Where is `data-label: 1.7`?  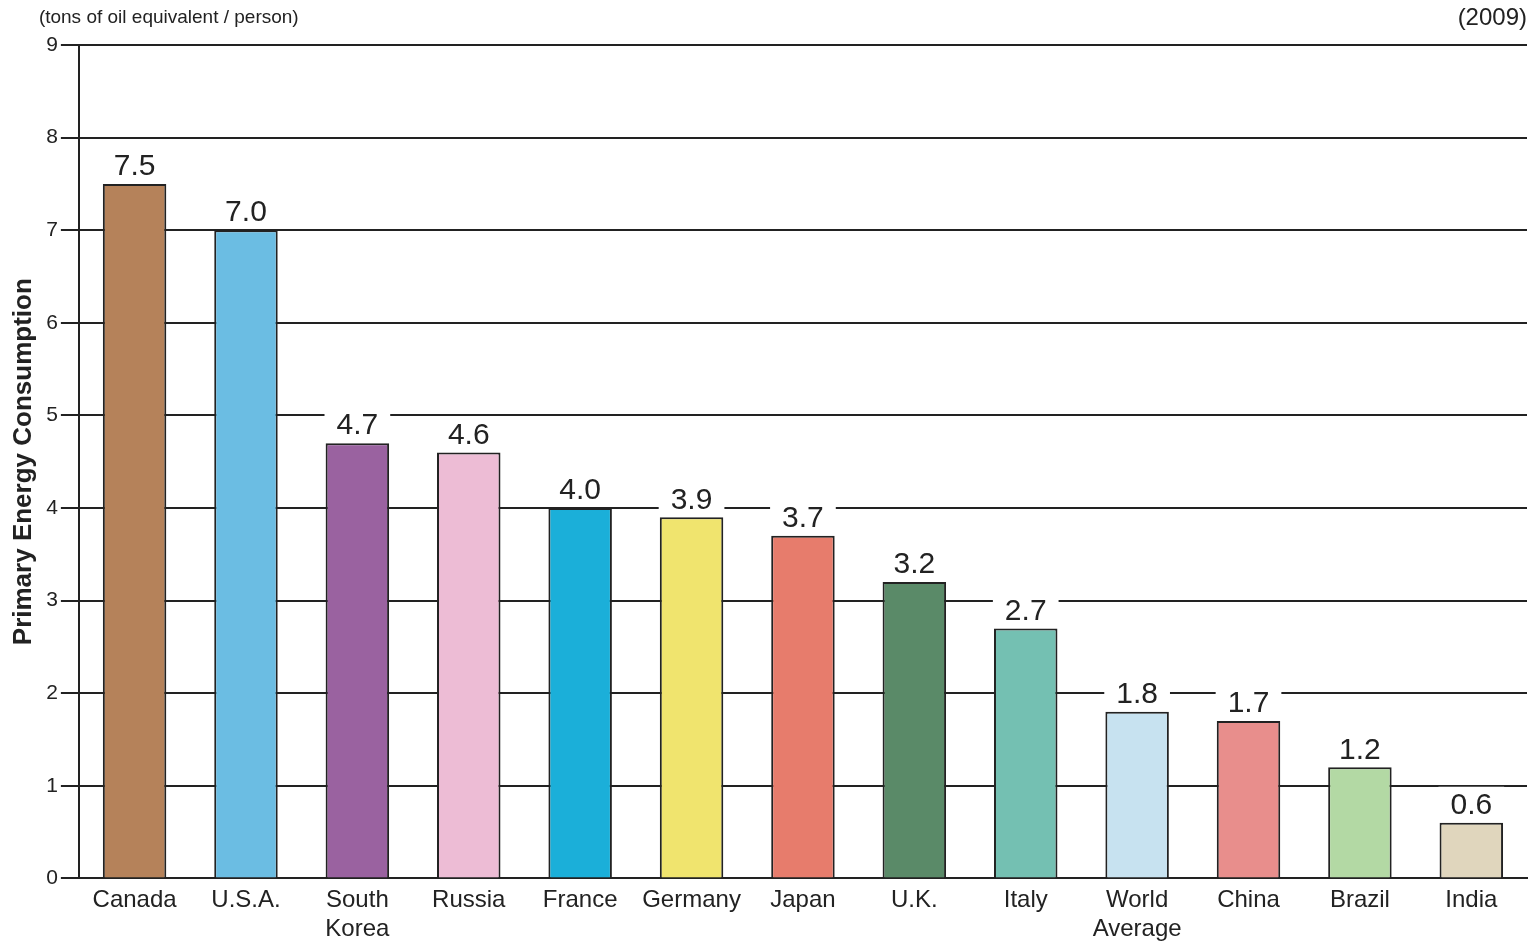
data-label: 1.7 is located at coordinates (1248, 702).